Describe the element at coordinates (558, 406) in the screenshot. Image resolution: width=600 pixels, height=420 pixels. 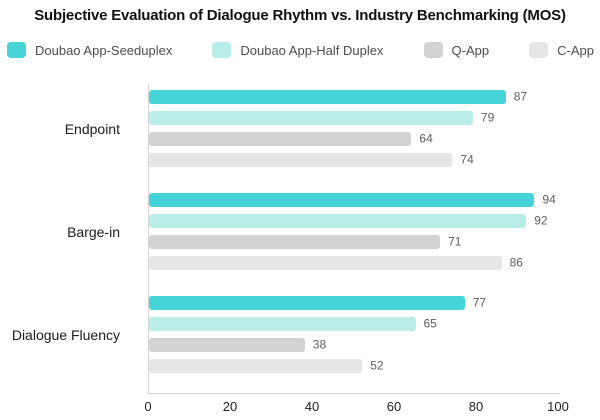
I see `x-axis-tick-label: 100` at that location.